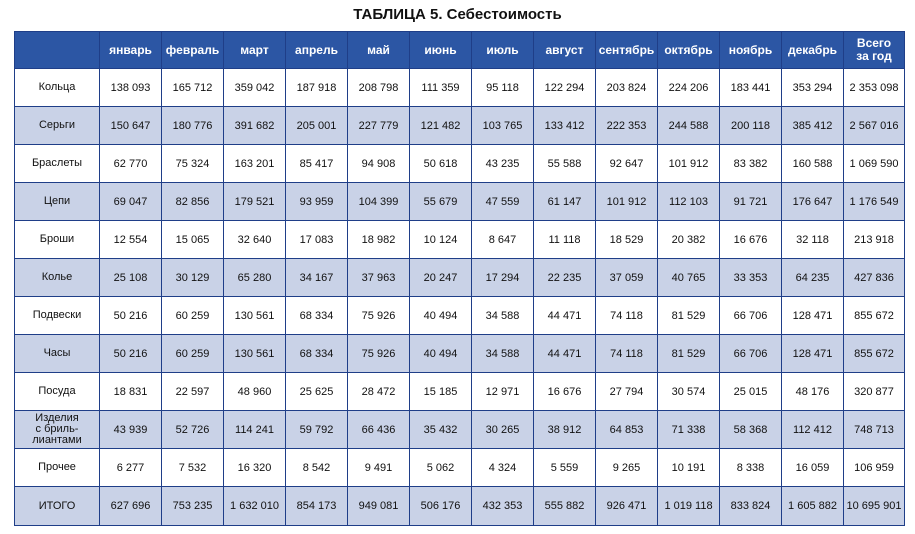 The height and width of the screenshot is (534, 915). I want to click on value-cell: 68 334, so click(316, 353).